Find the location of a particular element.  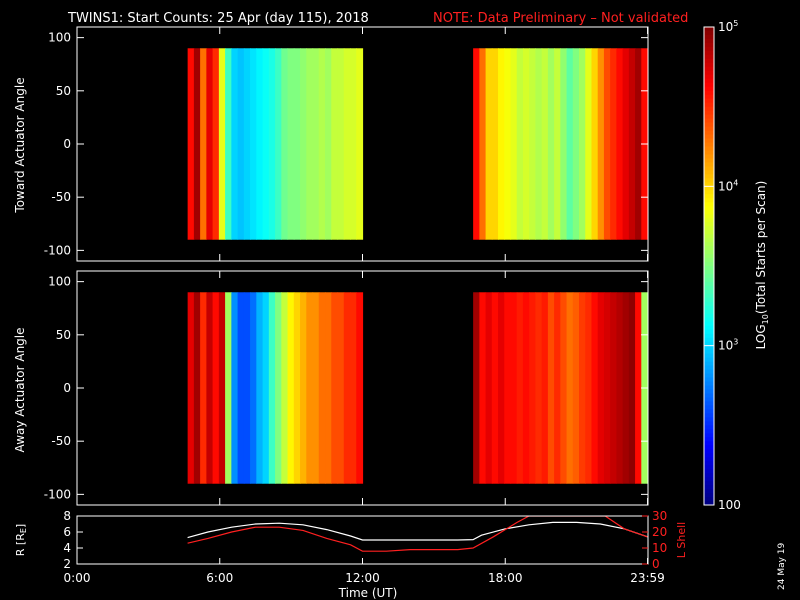

toward-ylabel: Toward Actuator Angle is located at coordinates (20, 145).